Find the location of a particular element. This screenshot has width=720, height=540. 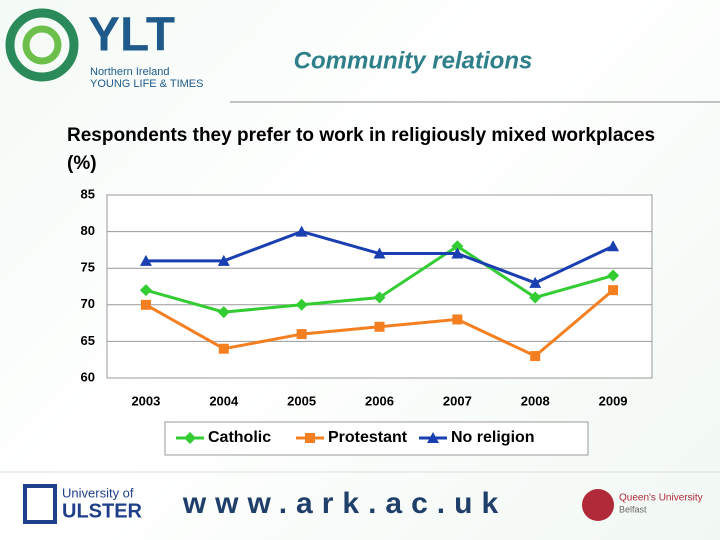

legend-box is located at coordinates (376, 438).